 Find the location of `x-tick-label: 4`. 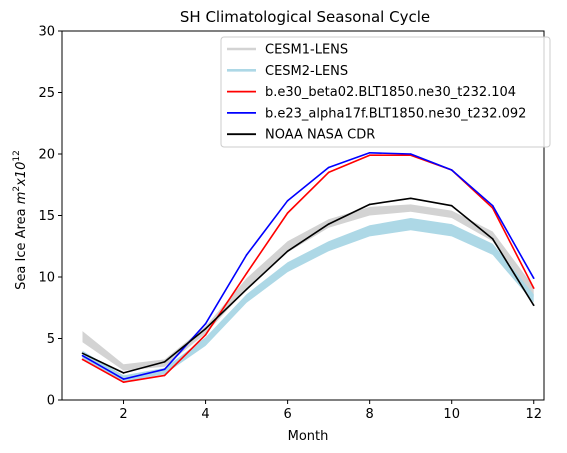

x-tick-label: 4 is located at coordinates (205, 414).